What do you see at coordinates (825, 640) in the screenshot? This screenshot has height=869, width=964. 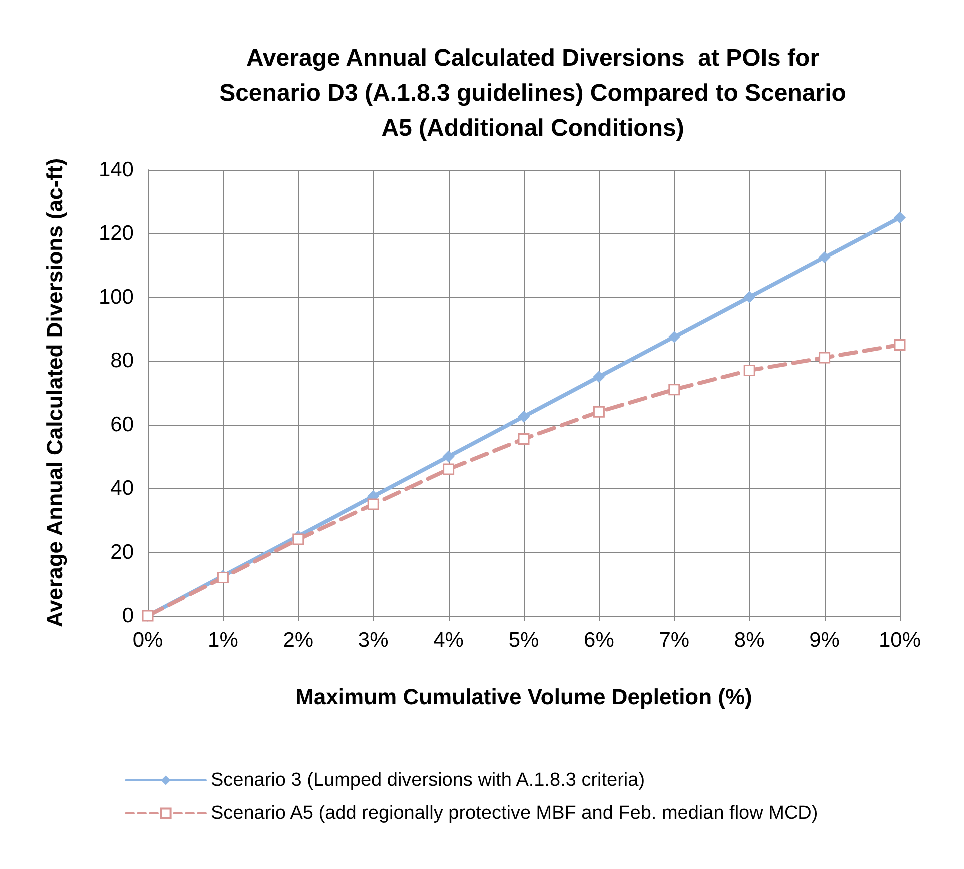 I see `x-tick-label: 9%` at bounding box center [825, 640].